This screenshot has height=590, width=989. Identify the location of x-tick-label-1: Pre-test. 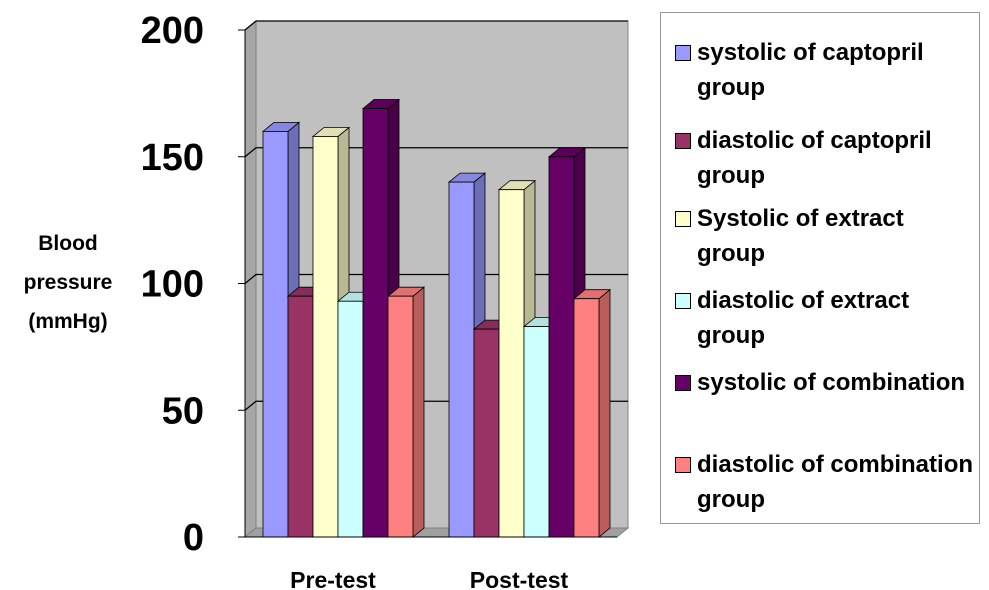
(333, 578).